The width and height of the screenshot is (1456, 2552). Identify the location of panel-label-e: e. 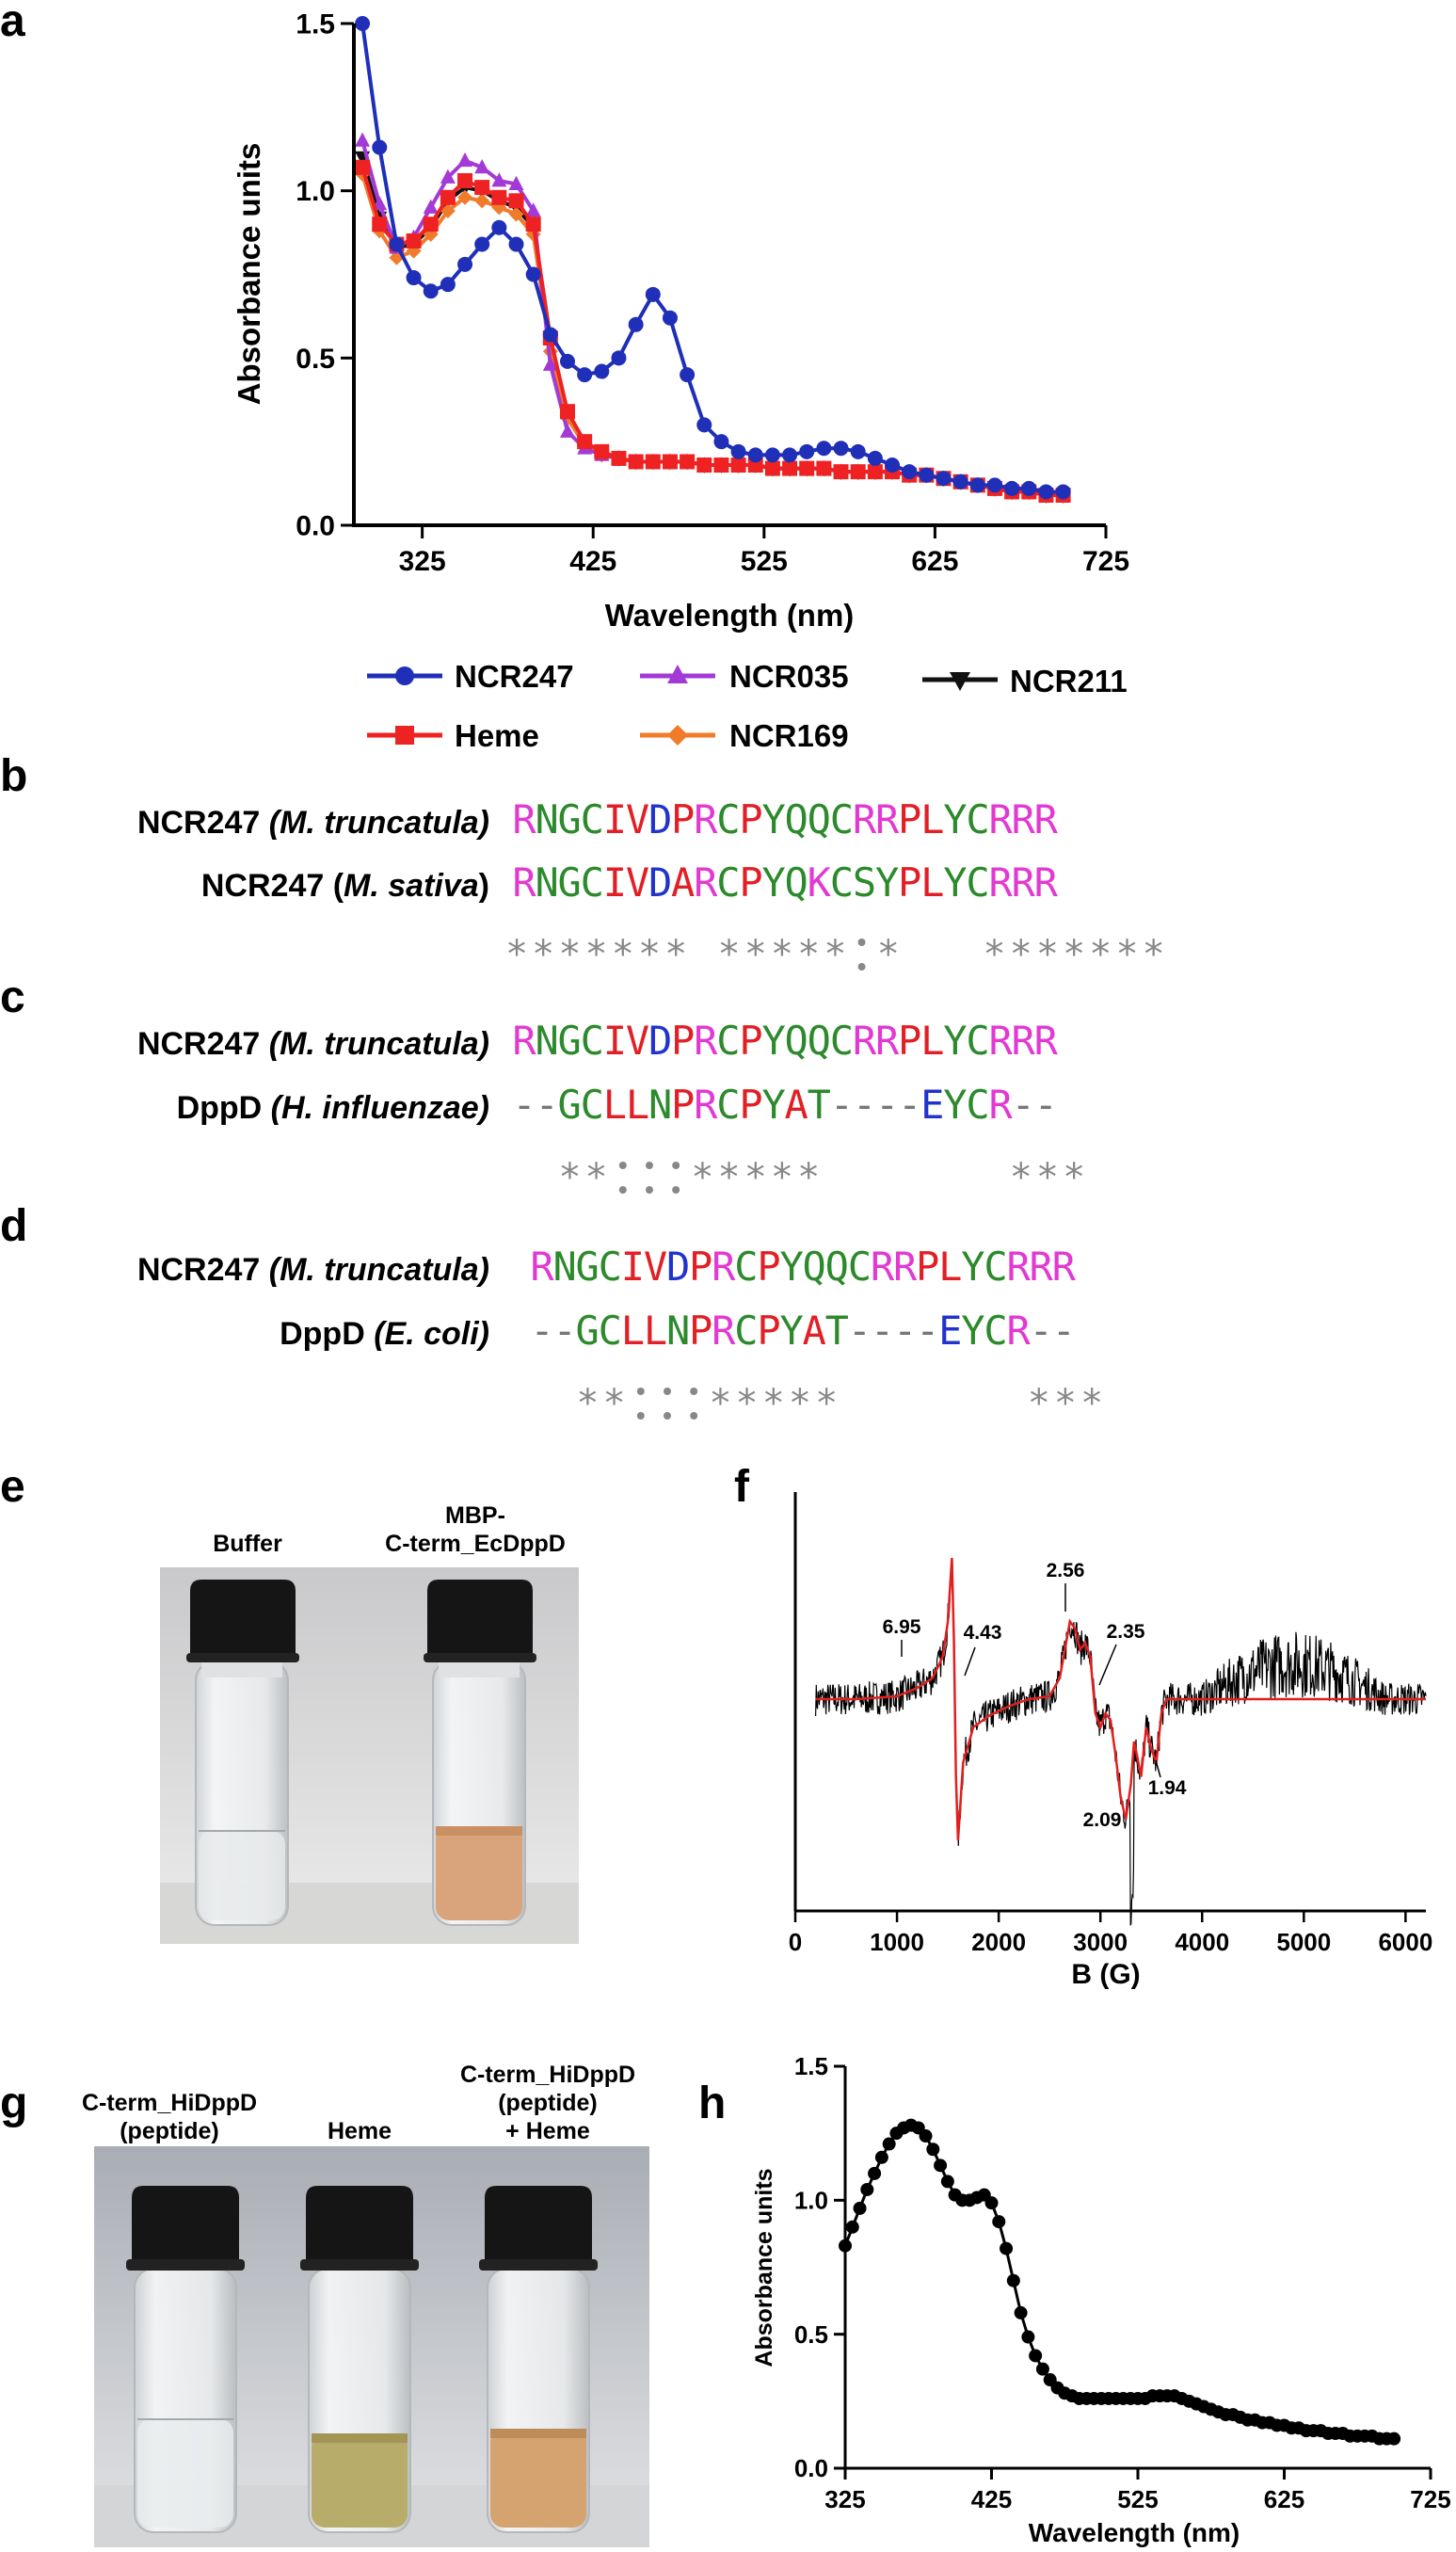
(12, 1487).